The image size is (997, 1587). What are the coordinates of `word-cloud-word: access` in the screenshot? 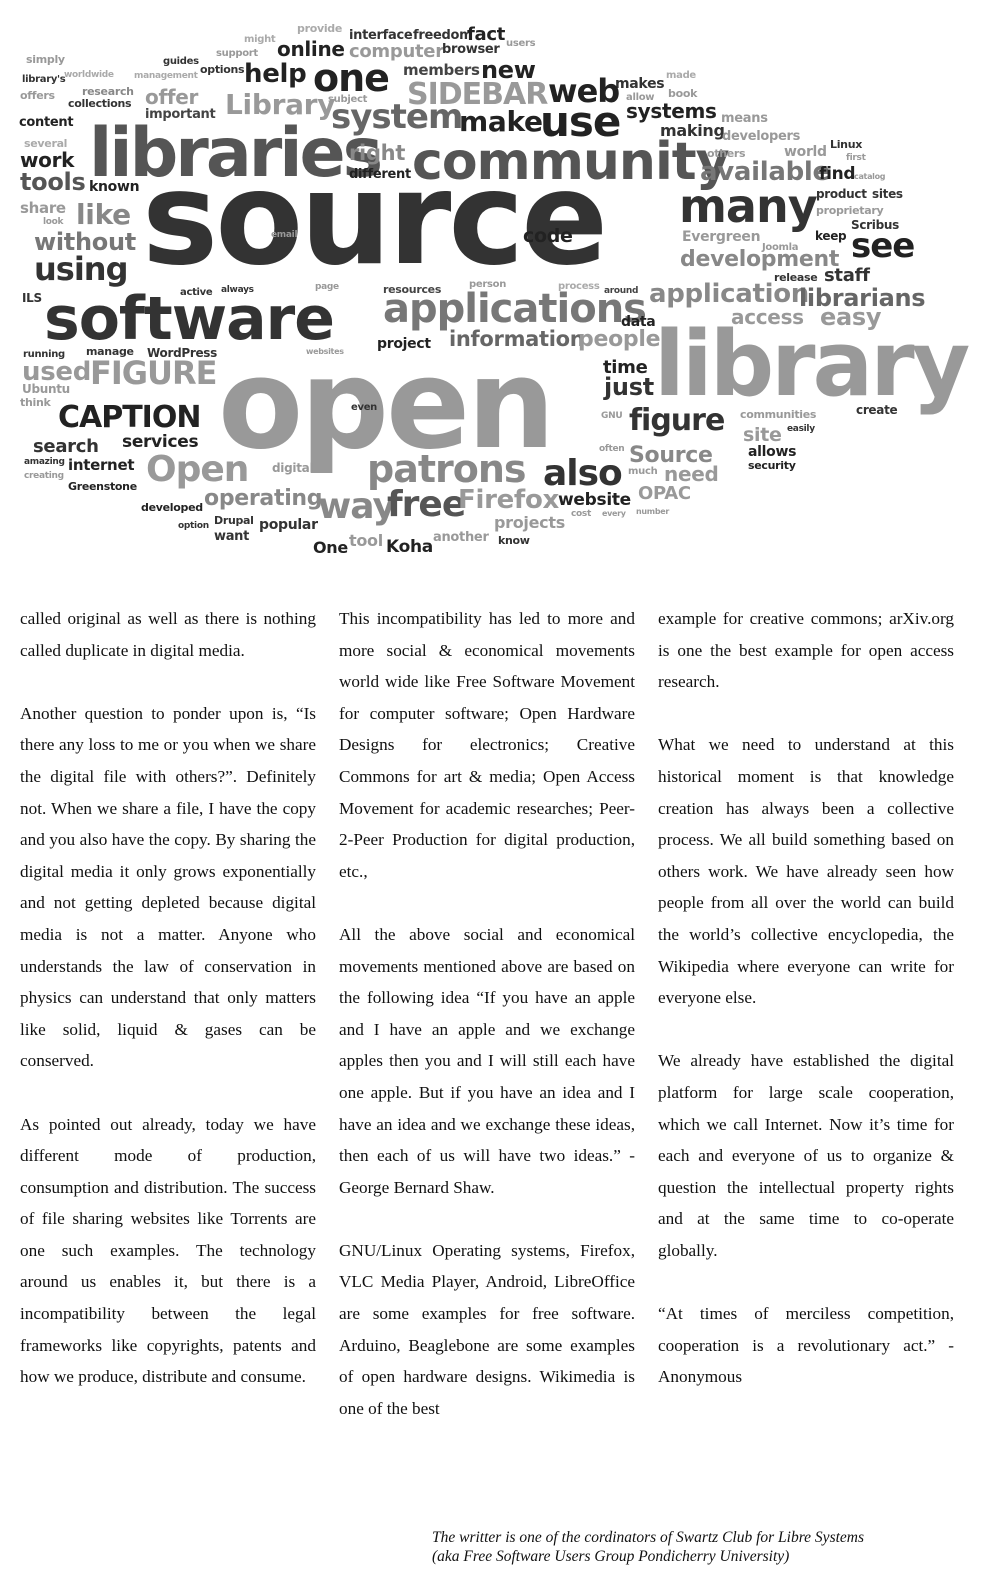 It's located at (767, 317).